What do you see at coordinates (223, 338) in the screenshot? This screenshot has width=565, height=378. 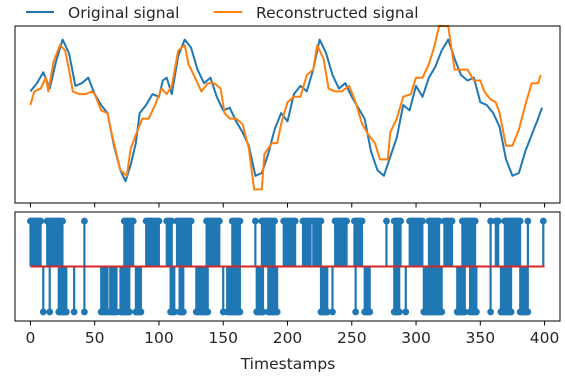 I see `x-tick-label: 150` at bounding box center [223, 338].